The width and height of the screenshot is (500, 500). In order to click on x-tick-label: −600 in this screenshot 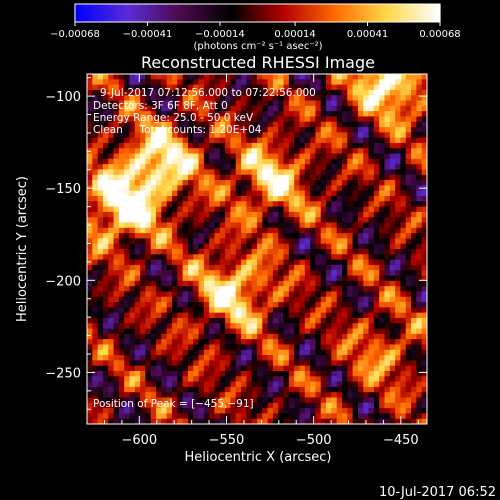, I will do `click(139, 440)`.